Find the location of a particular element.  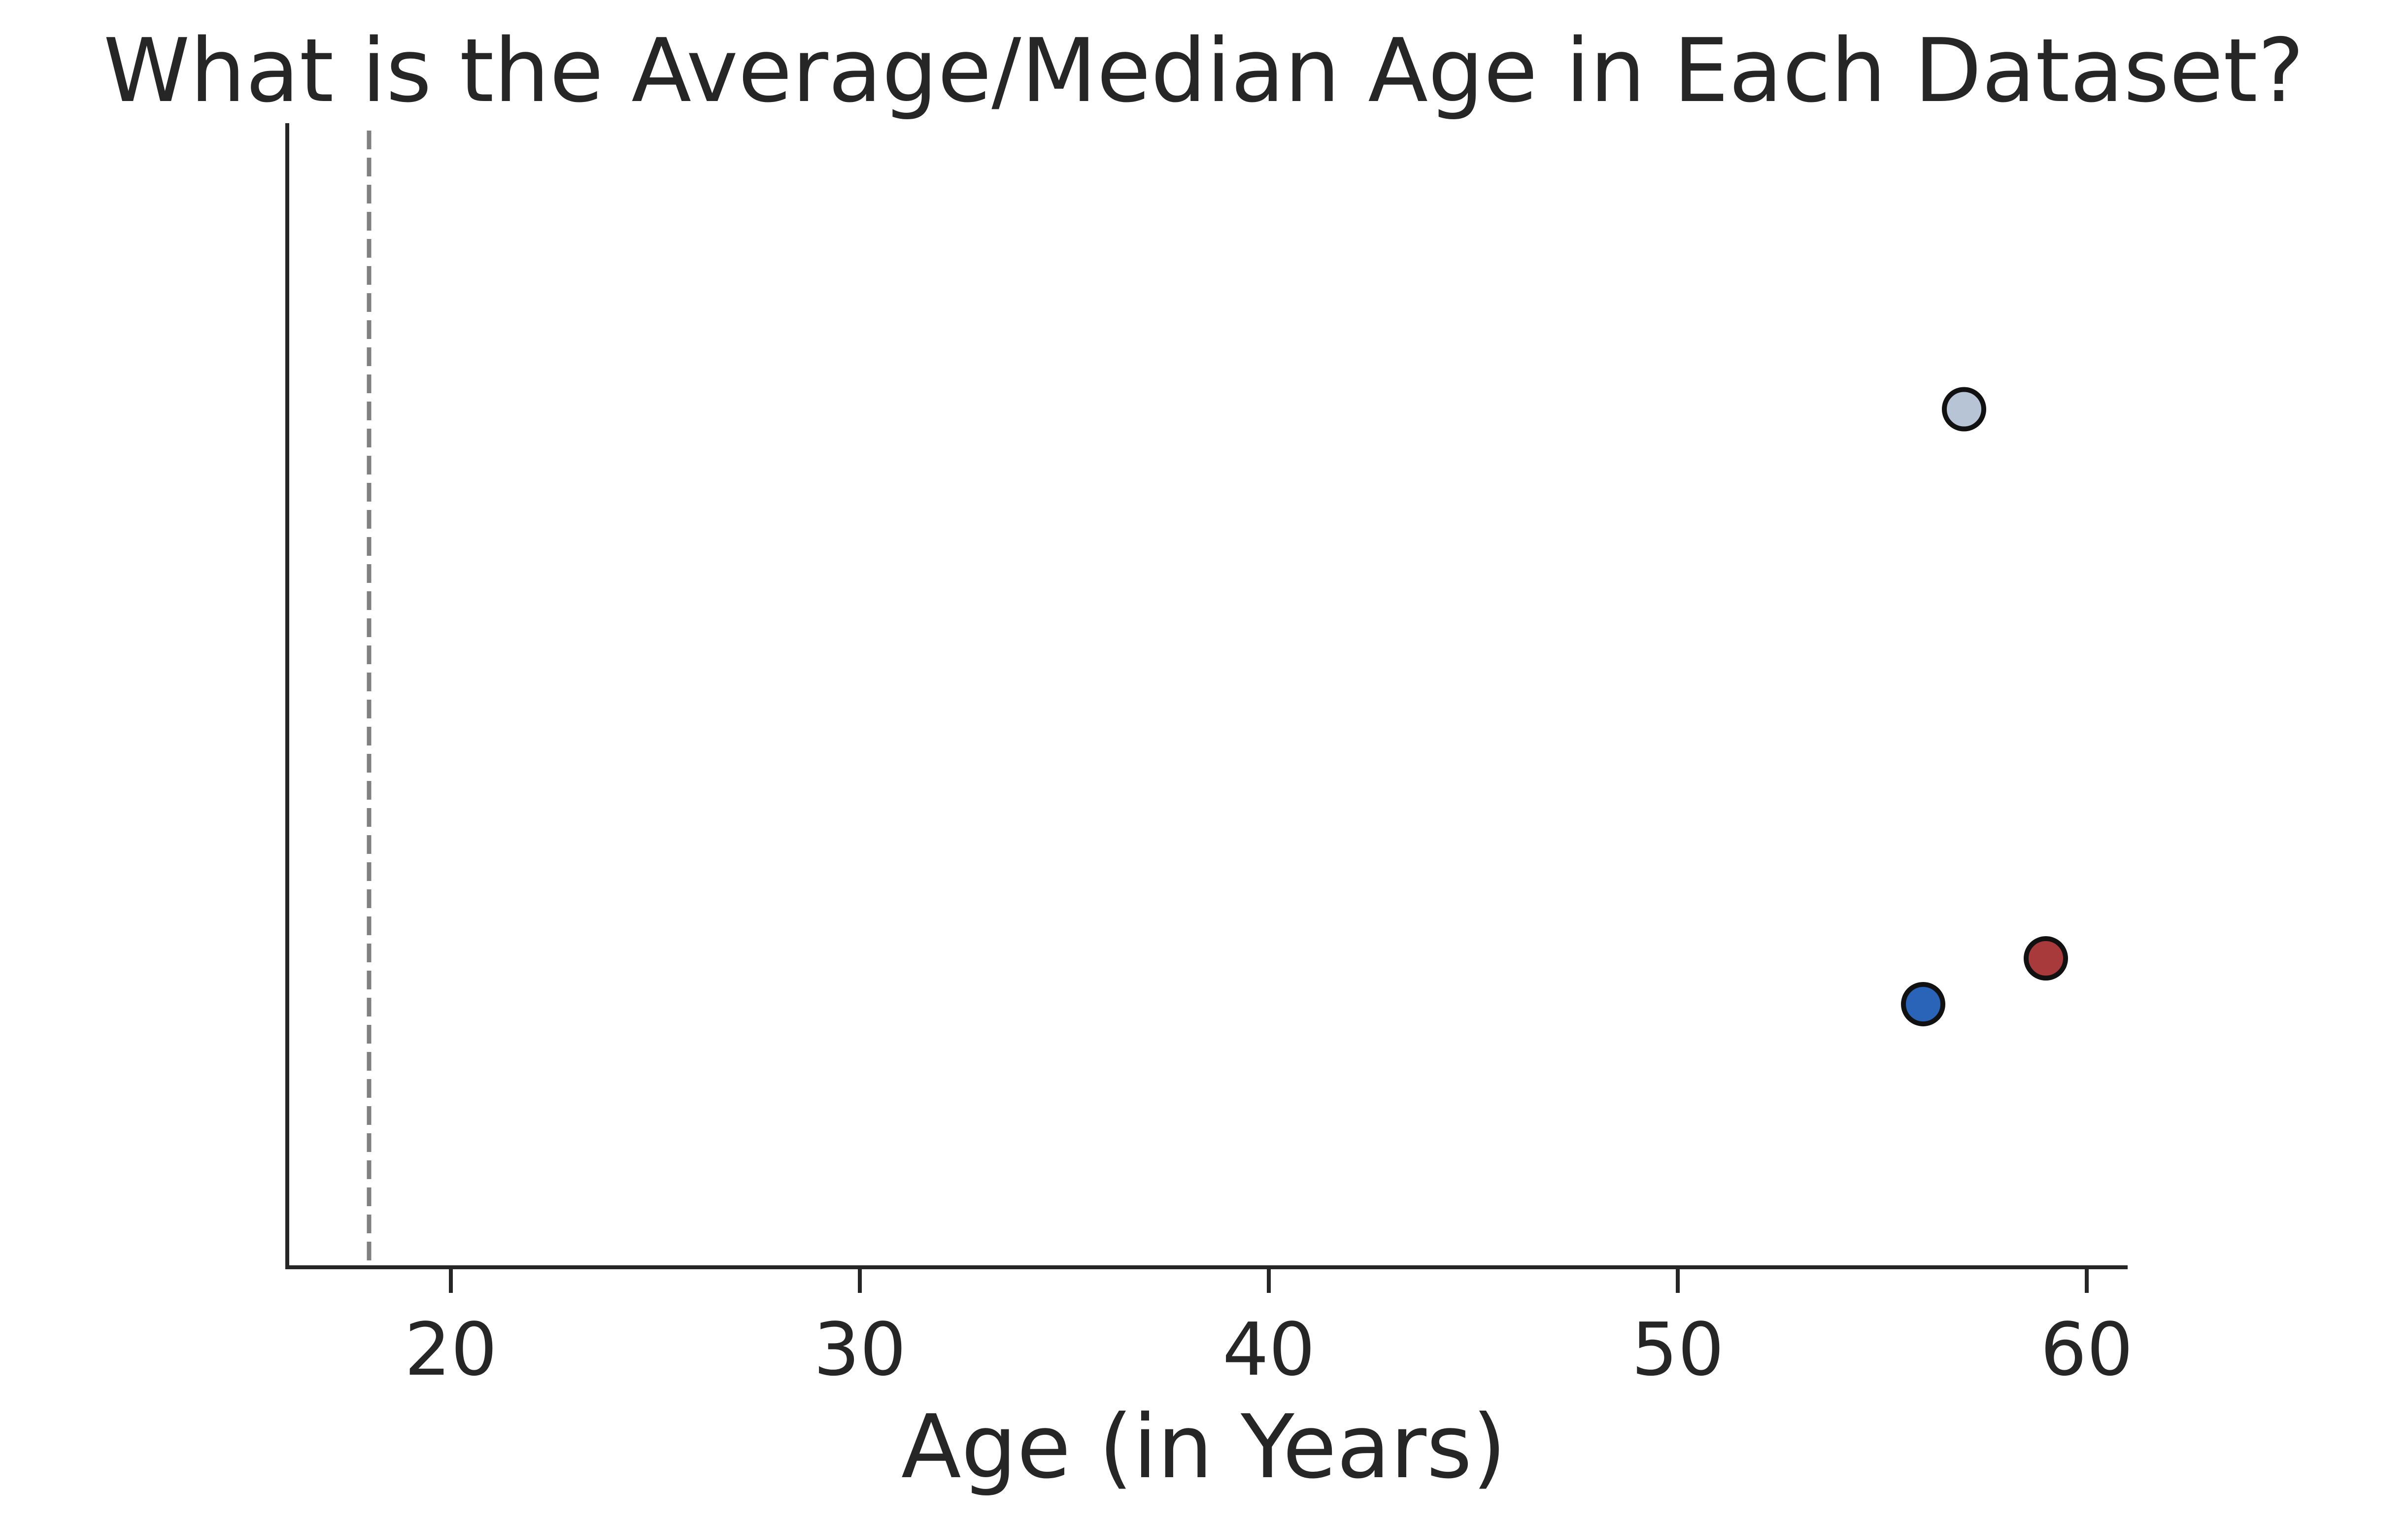

x-tick-label: 40 is located at coordinates (1268, 1349).